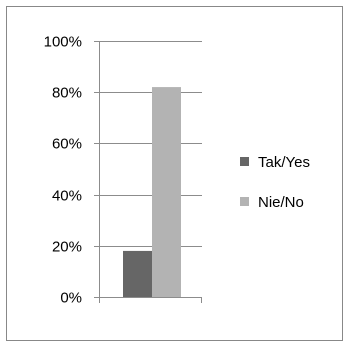  I want to click on y-tick-label: 40%, so click(67, 196).